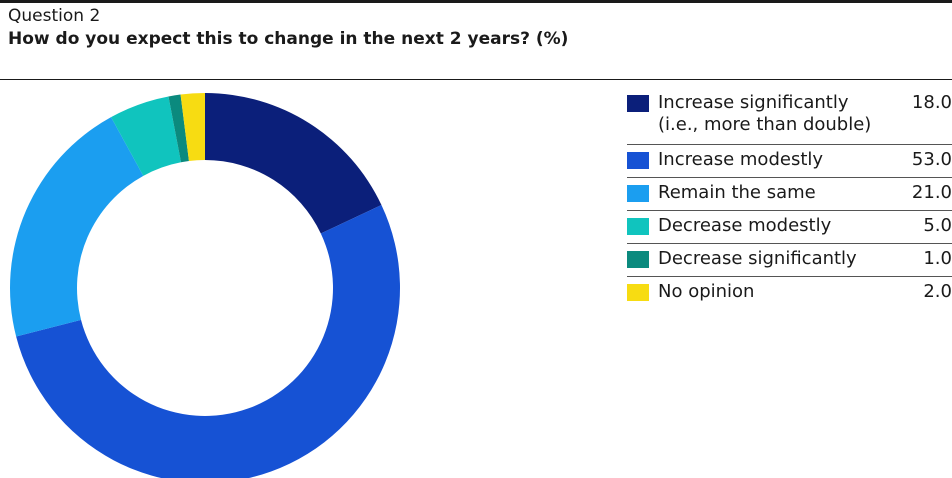  What do you see at coordinates (757, 258) in the screenshot?
I see `legend-label-decrease-significantly: Decrease significantly` at bounding box center [757, 258].